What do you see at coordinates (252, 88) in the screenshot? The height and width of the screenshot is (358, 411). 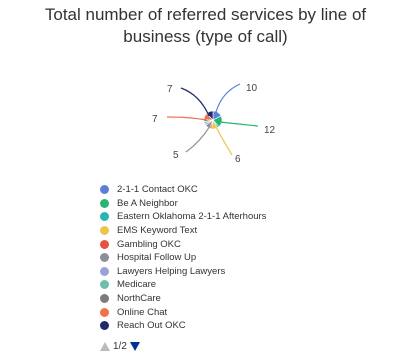 I see `data-label-2-1-1-contact-okc: 10` at bounding box center [252, 88].